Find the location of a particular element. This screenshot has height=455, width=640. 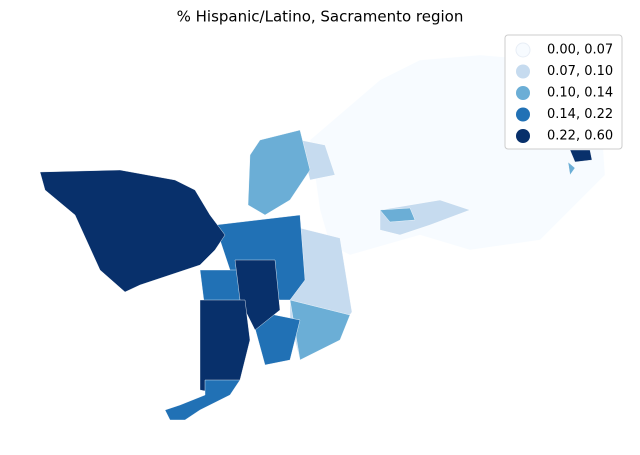

legend-label: 0.07, 0.10 is located at coordinates (580, 71).